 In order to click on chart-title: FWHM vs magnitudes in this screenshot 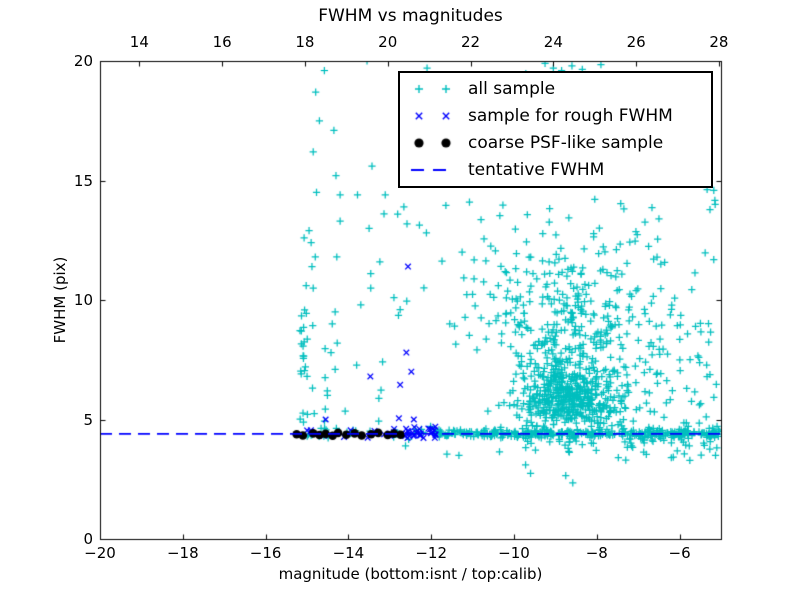, I will do `click(410, 16)`.